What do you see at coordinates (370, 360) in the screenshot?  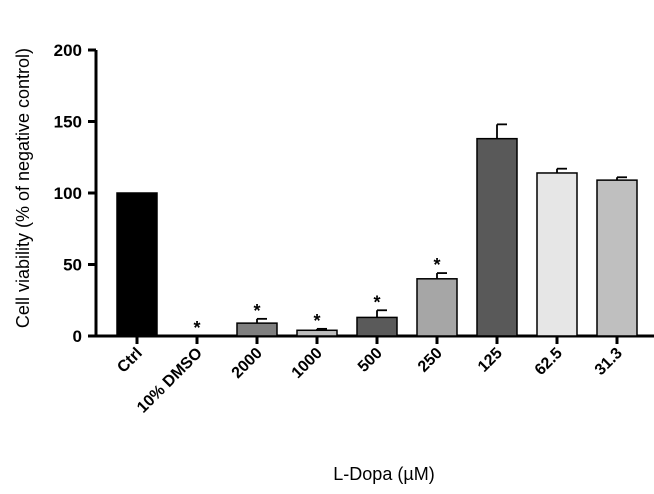 I see `category-label-4: 500` at bounding box center [370, 360].